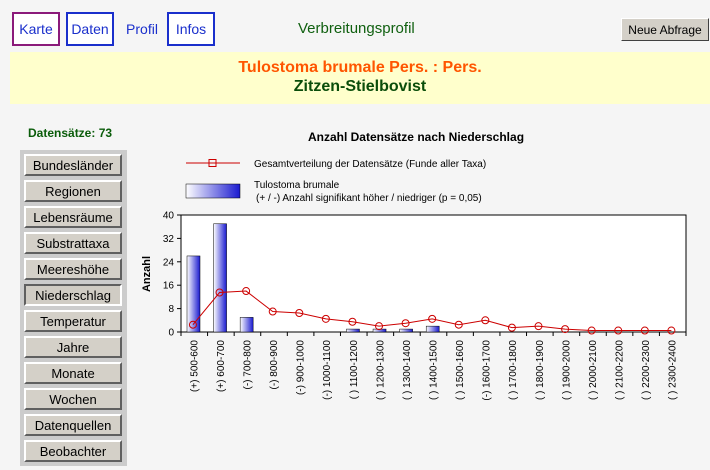  I want to click on sidebar-item-beobachter: Beobachter, so click(73, 451).